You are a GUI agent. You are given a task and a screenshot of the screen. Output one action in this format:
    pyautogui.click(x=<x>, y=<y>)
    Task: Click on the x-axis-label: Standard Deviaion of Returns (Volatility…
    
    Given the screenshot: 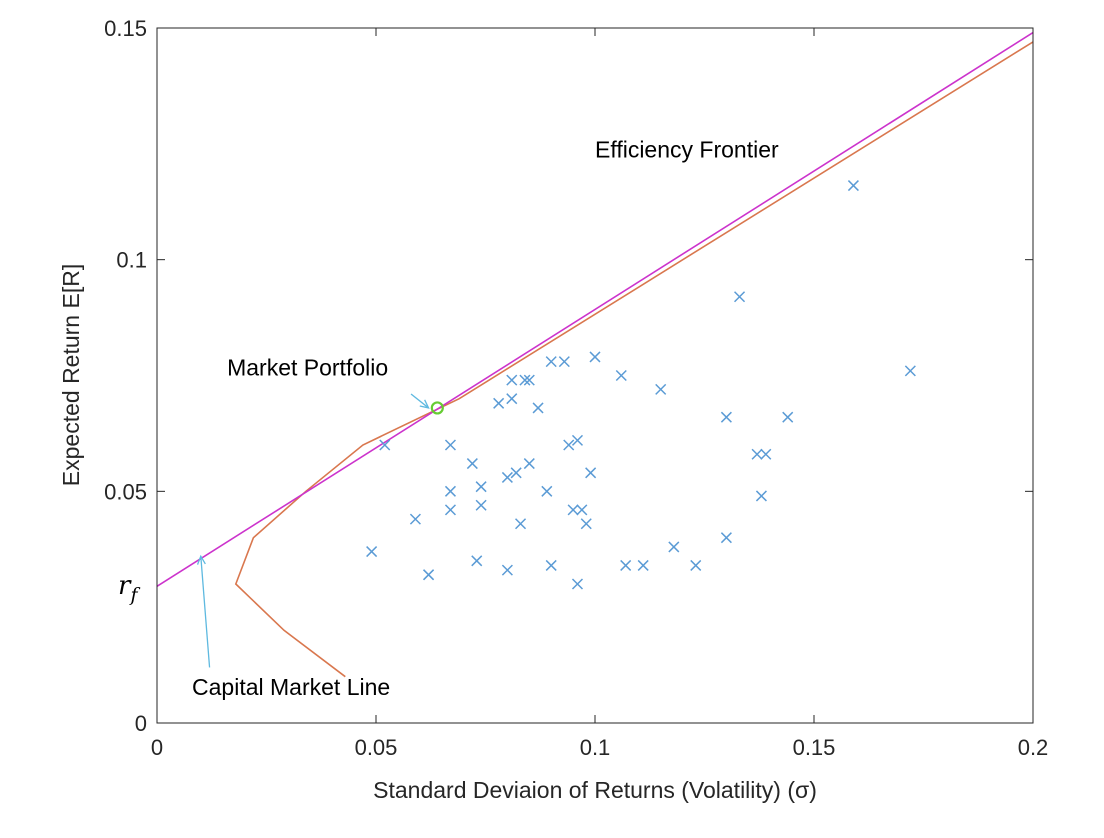 What is the action you would take?
    pyautogui.click(x=595, y=790)
    